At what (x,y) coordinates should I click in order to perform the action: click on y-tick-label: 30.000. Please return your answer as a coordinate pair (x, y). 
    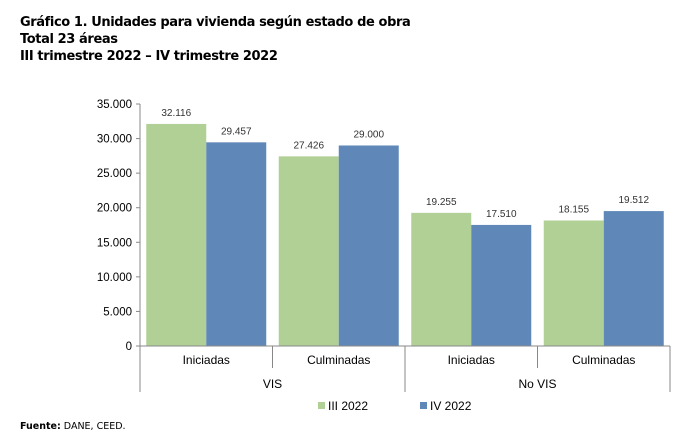
    Looking at the image, I should click on (114, 140).